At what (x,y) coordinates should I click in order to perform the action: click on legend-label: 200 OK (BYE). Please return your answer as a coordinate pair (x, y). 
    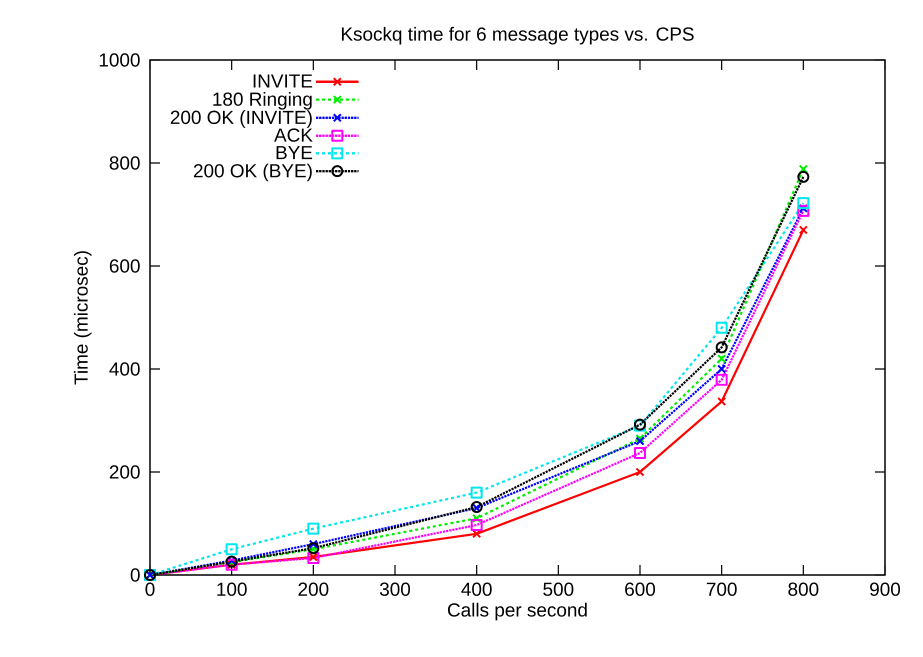
    Looking at the image, I should click on (253, 173).